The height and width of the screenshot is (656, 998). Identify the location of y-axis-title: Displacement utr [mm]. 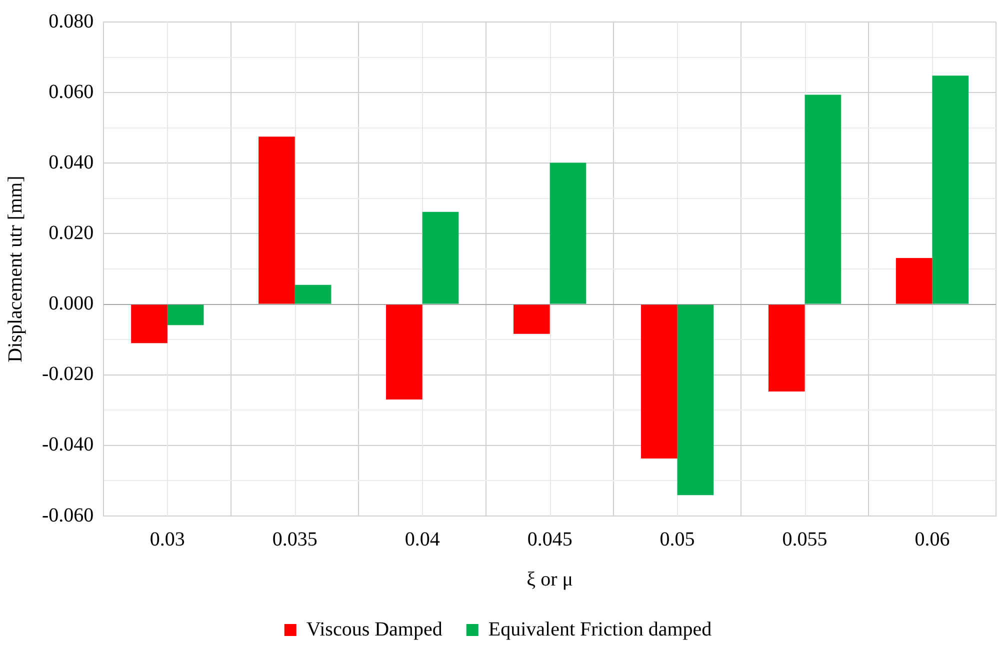
(15, 269).